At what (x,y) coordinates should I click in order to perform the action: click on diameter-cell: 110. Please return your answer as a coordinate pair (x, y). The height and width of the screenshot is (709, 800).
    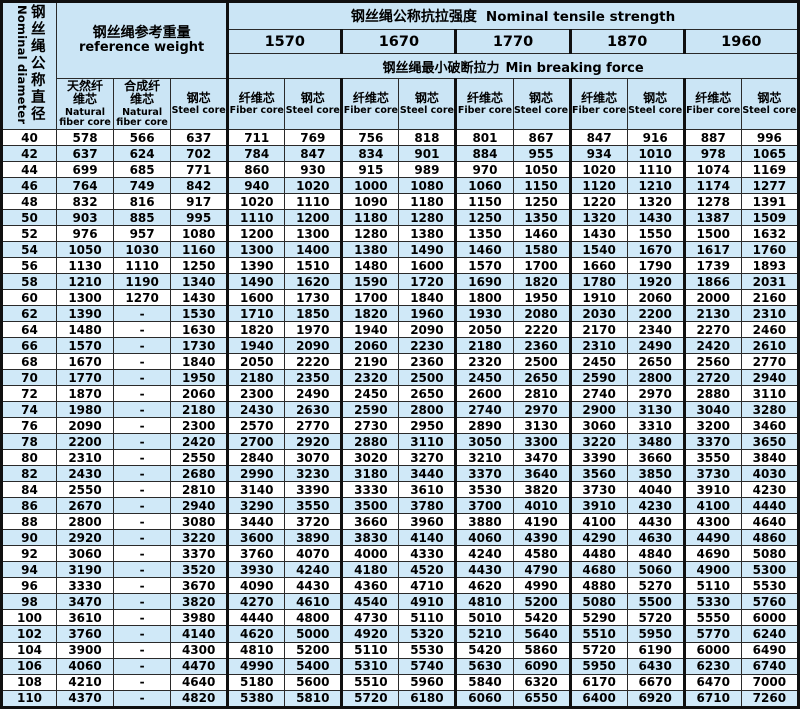
    Looking at the image, I should click on (29, 699).